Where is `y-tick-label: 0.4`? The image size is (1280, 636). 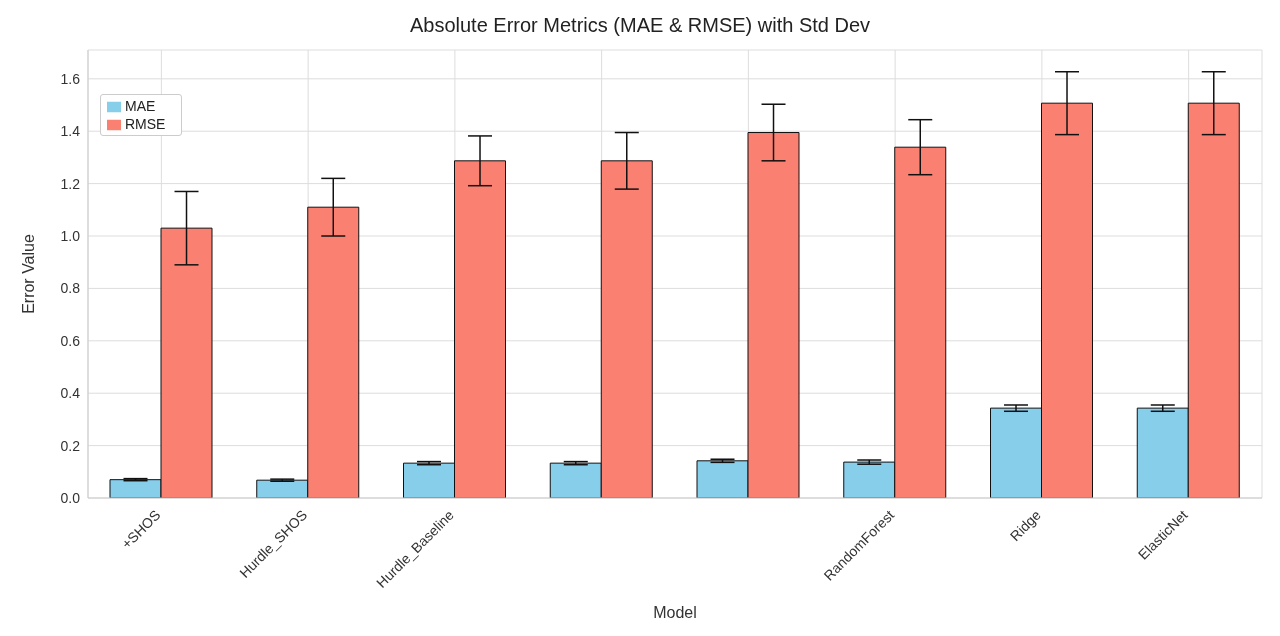
y-tick-label: 0.4 is located at coordinates (70, 393).